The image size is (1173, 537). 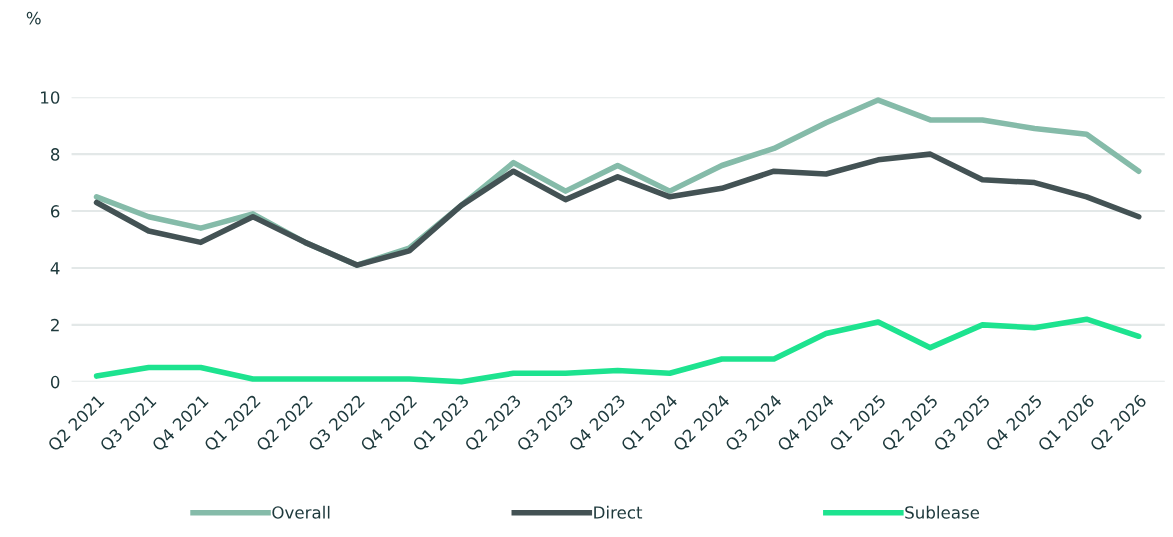 What do you see at coordinates (301, 512) in the screenshot?
I see `legend-label: Overall` at bounding box center [301, 512].